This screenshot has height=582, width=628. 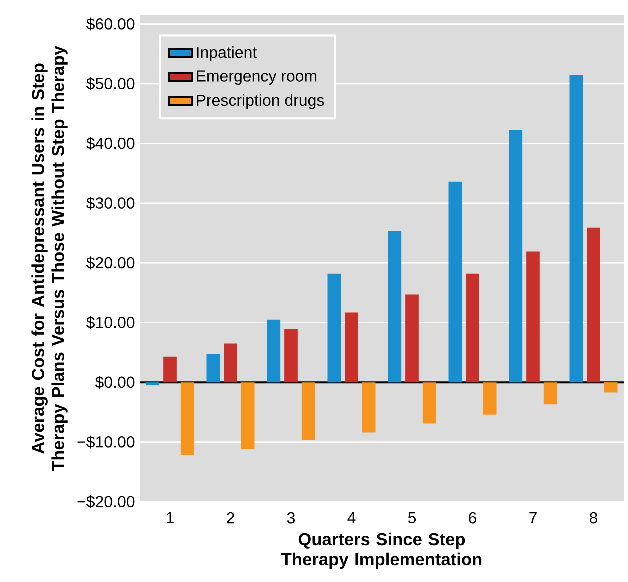 I want to click on x-tick-label: 5, so click(x=412, y=518).